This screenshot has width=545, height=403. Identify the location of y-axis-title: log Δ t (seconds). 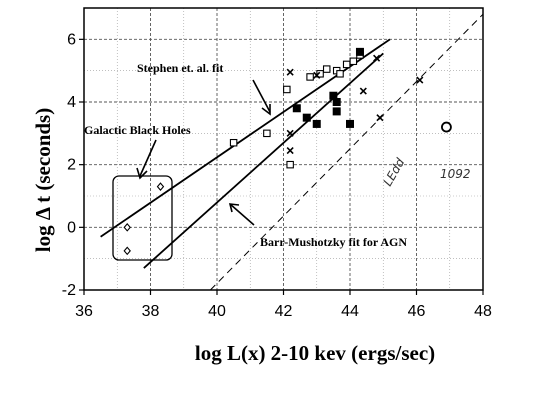
(43, 180).